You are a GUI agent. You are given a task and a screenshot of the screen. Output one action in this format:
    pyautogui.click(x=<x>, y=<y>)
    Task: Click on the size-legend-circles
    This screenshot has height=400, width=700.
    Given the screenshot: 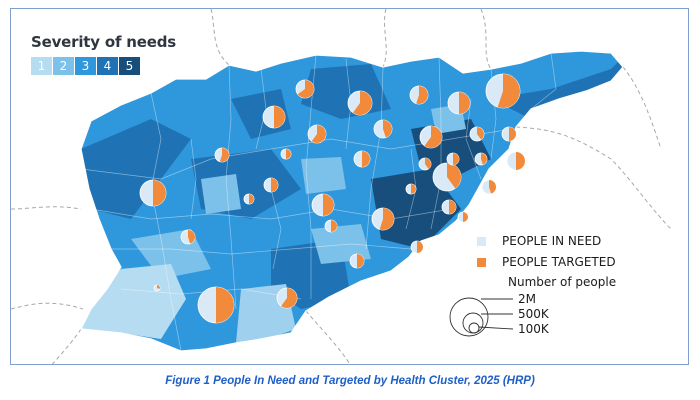 What is the action you would take?
    pyautogui.click(x=481, y=317)
    